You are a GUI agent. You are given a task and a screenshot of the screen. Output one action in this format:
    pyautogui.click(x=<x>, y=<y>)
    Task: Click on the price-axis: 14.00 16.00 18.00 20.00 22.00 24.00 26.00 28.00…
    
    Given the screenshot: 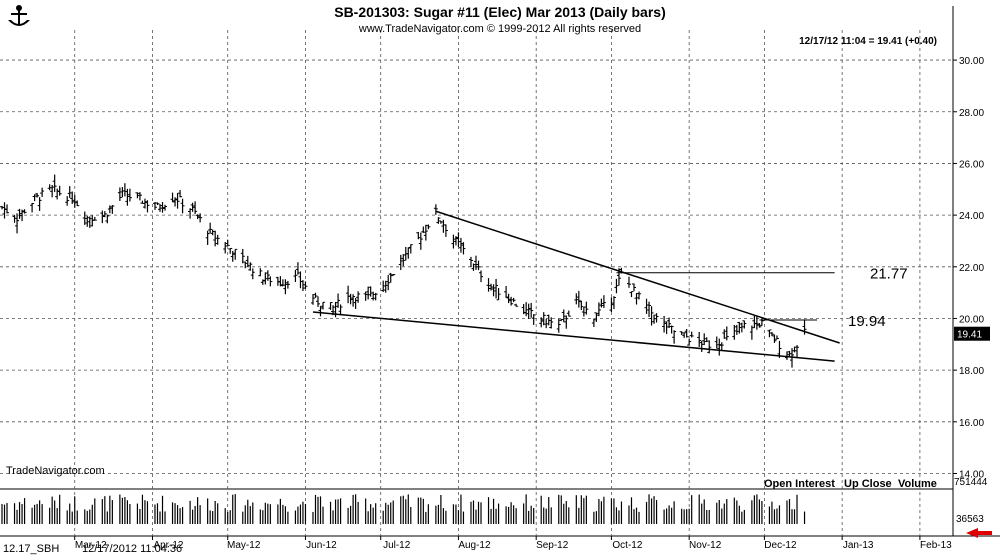 What is the action you would take?
    pyautogui.click(x=971, y=268)
    